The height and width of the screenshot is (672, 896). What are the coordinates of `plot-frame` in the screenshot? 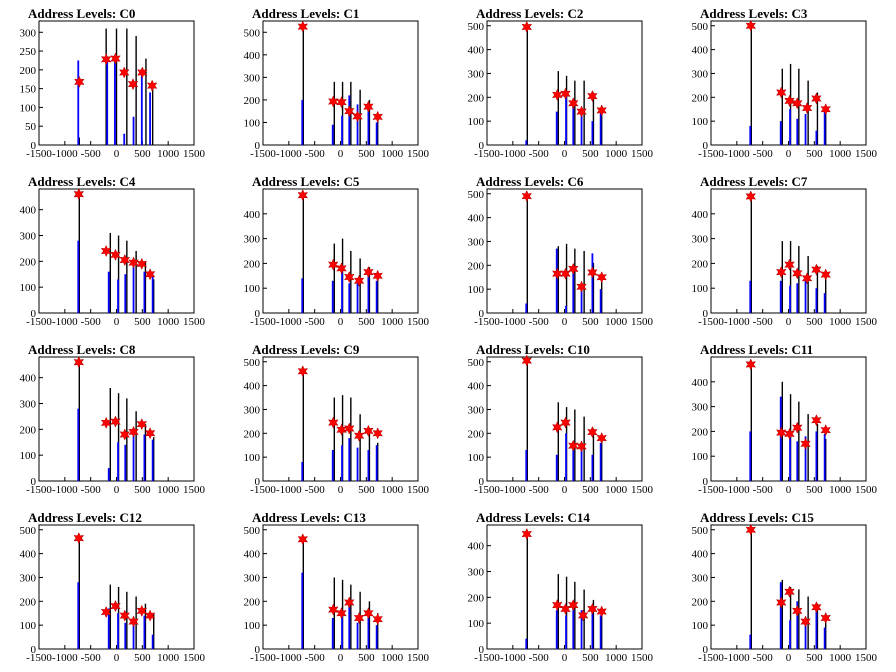 It's located at (116, 251).